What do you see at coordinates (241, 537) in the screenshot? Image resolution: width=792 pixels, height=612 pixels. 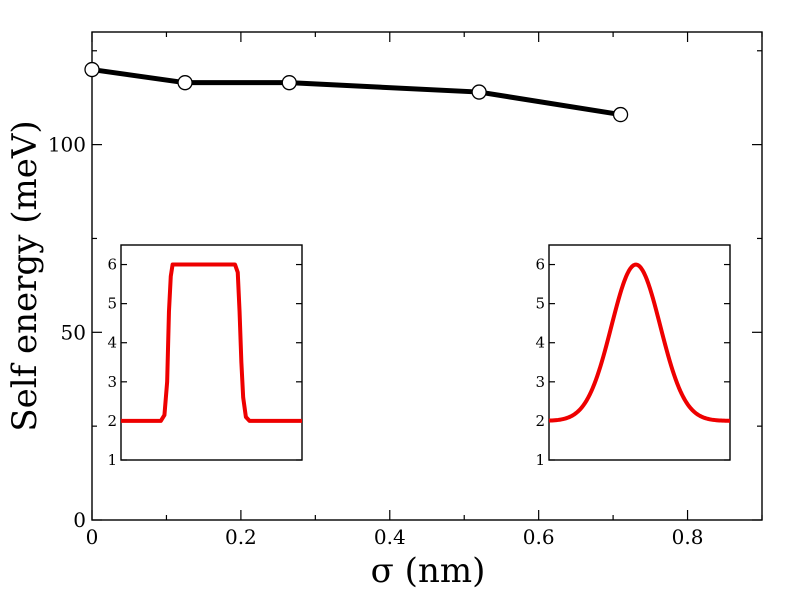 I see `x-tick-label: 0.2` at bounding box center [241, 537].